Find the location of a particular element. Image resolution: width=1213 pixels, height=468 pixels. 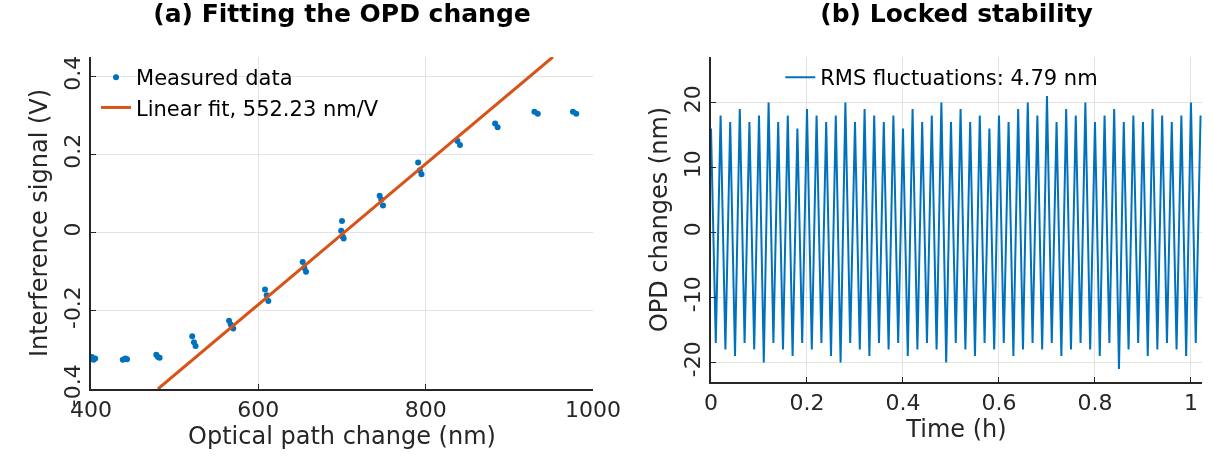

x-axis-title: Optical path change (nm) is located at coordinates (342, 436).